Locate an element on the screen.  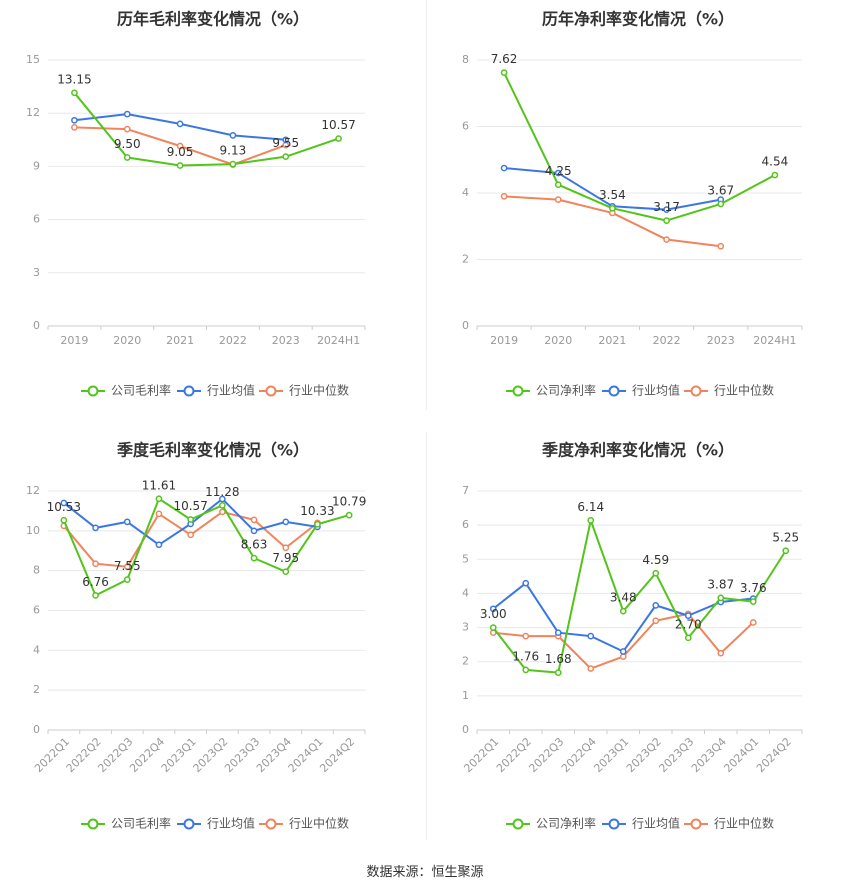
legend-item-avg: 行业均值 is located at coordinates (216, 823).